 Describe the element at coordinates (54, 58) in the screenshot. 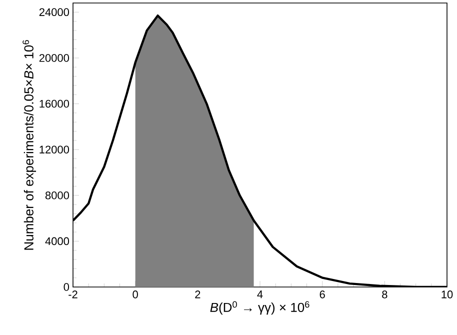

I see `y-tick-label: 20000` at that location.